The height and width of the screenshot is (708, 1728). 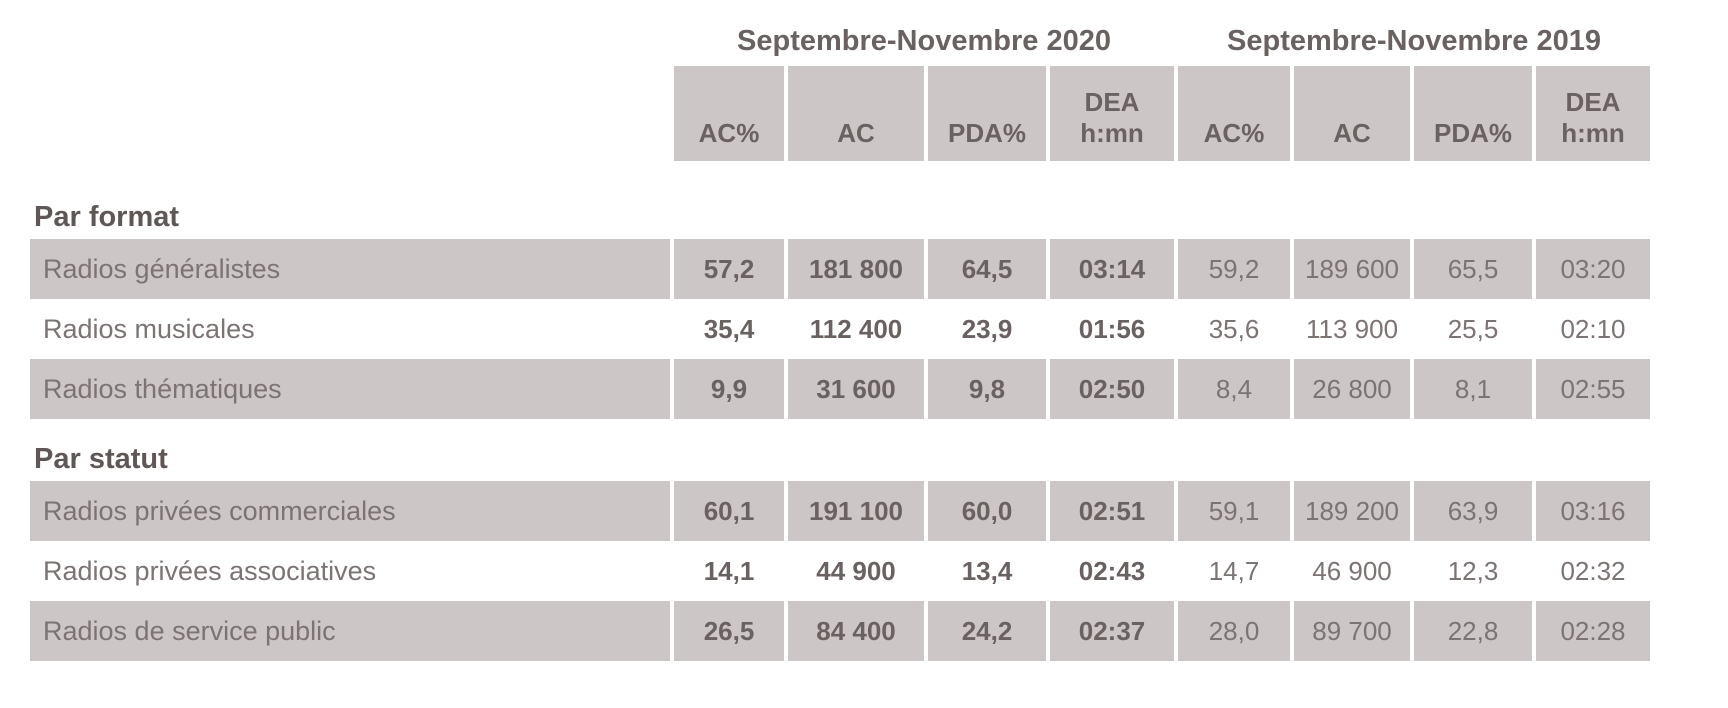 I want to click on col-header-ac-pct-2019: AC%, so click(x=1234, y=113).